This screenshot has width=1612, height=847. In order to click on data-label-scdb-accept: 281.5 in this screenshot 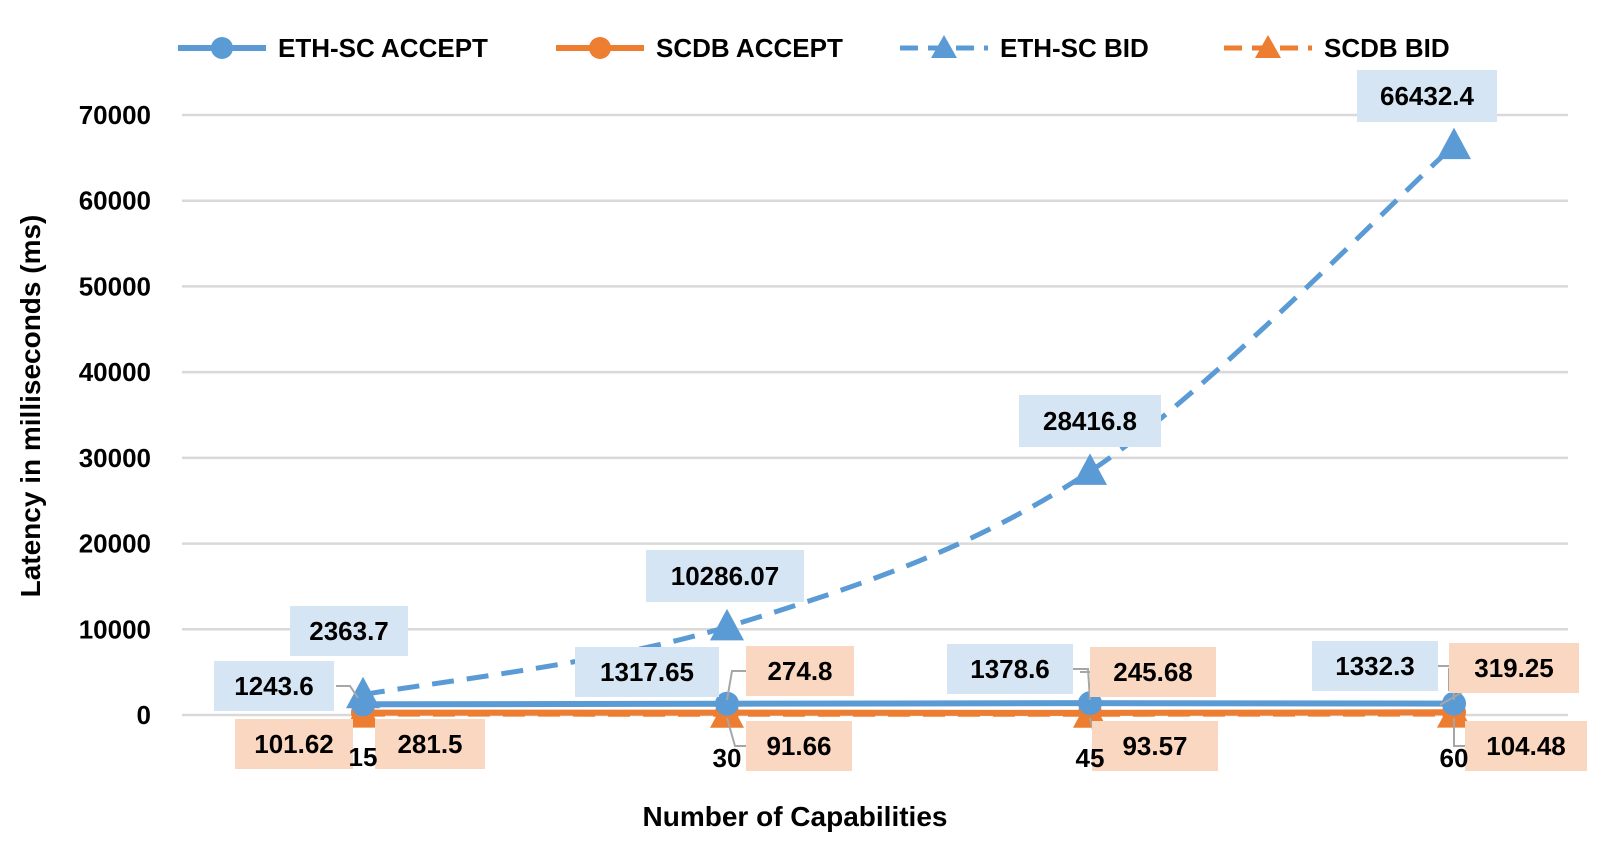, I will do `click(430, 744)`.